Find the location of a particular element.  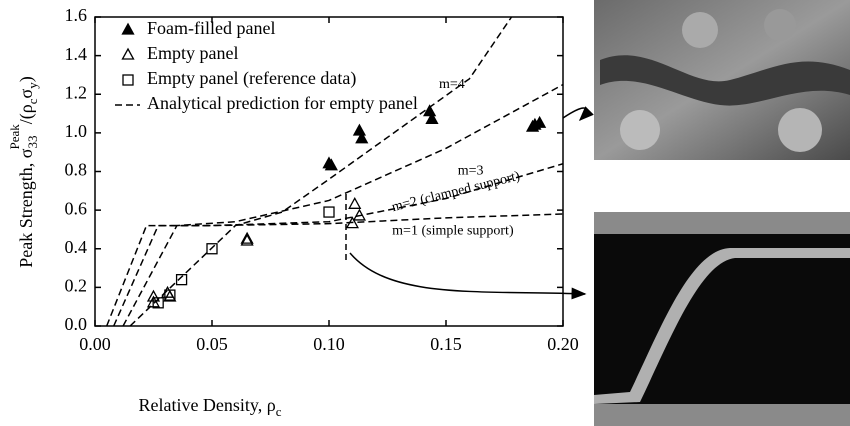

y-label-sup: Peak is located at coordinates (14, 137).